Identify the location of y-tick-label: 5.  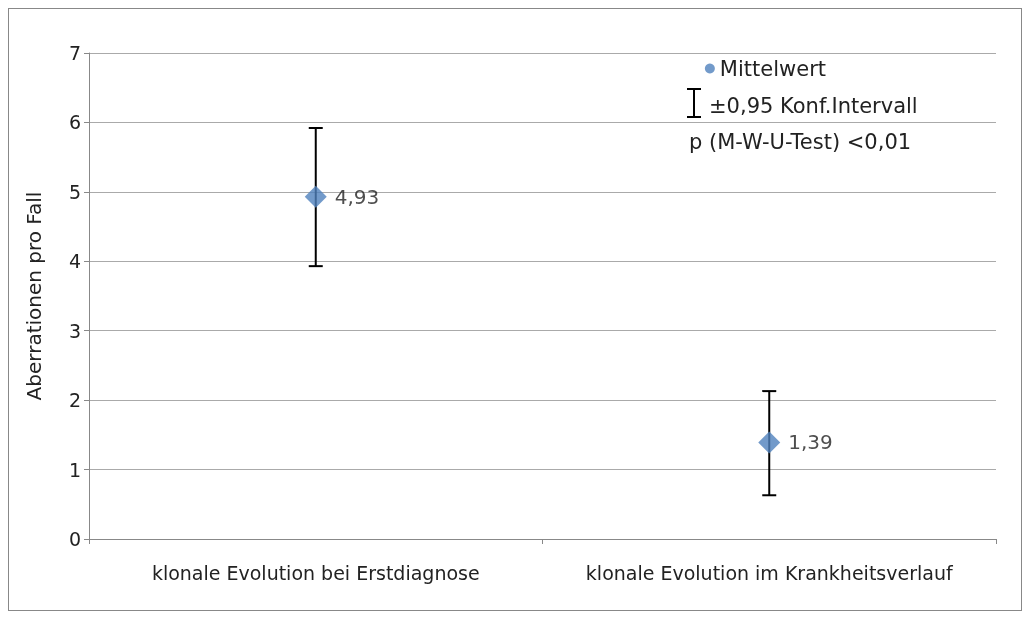
(74, 191).